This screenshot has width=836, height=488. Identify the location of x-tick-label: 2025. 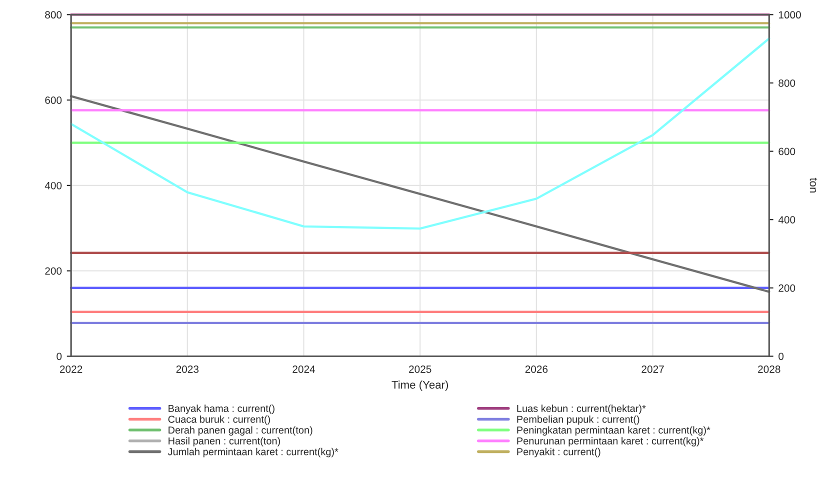
(420, 369).